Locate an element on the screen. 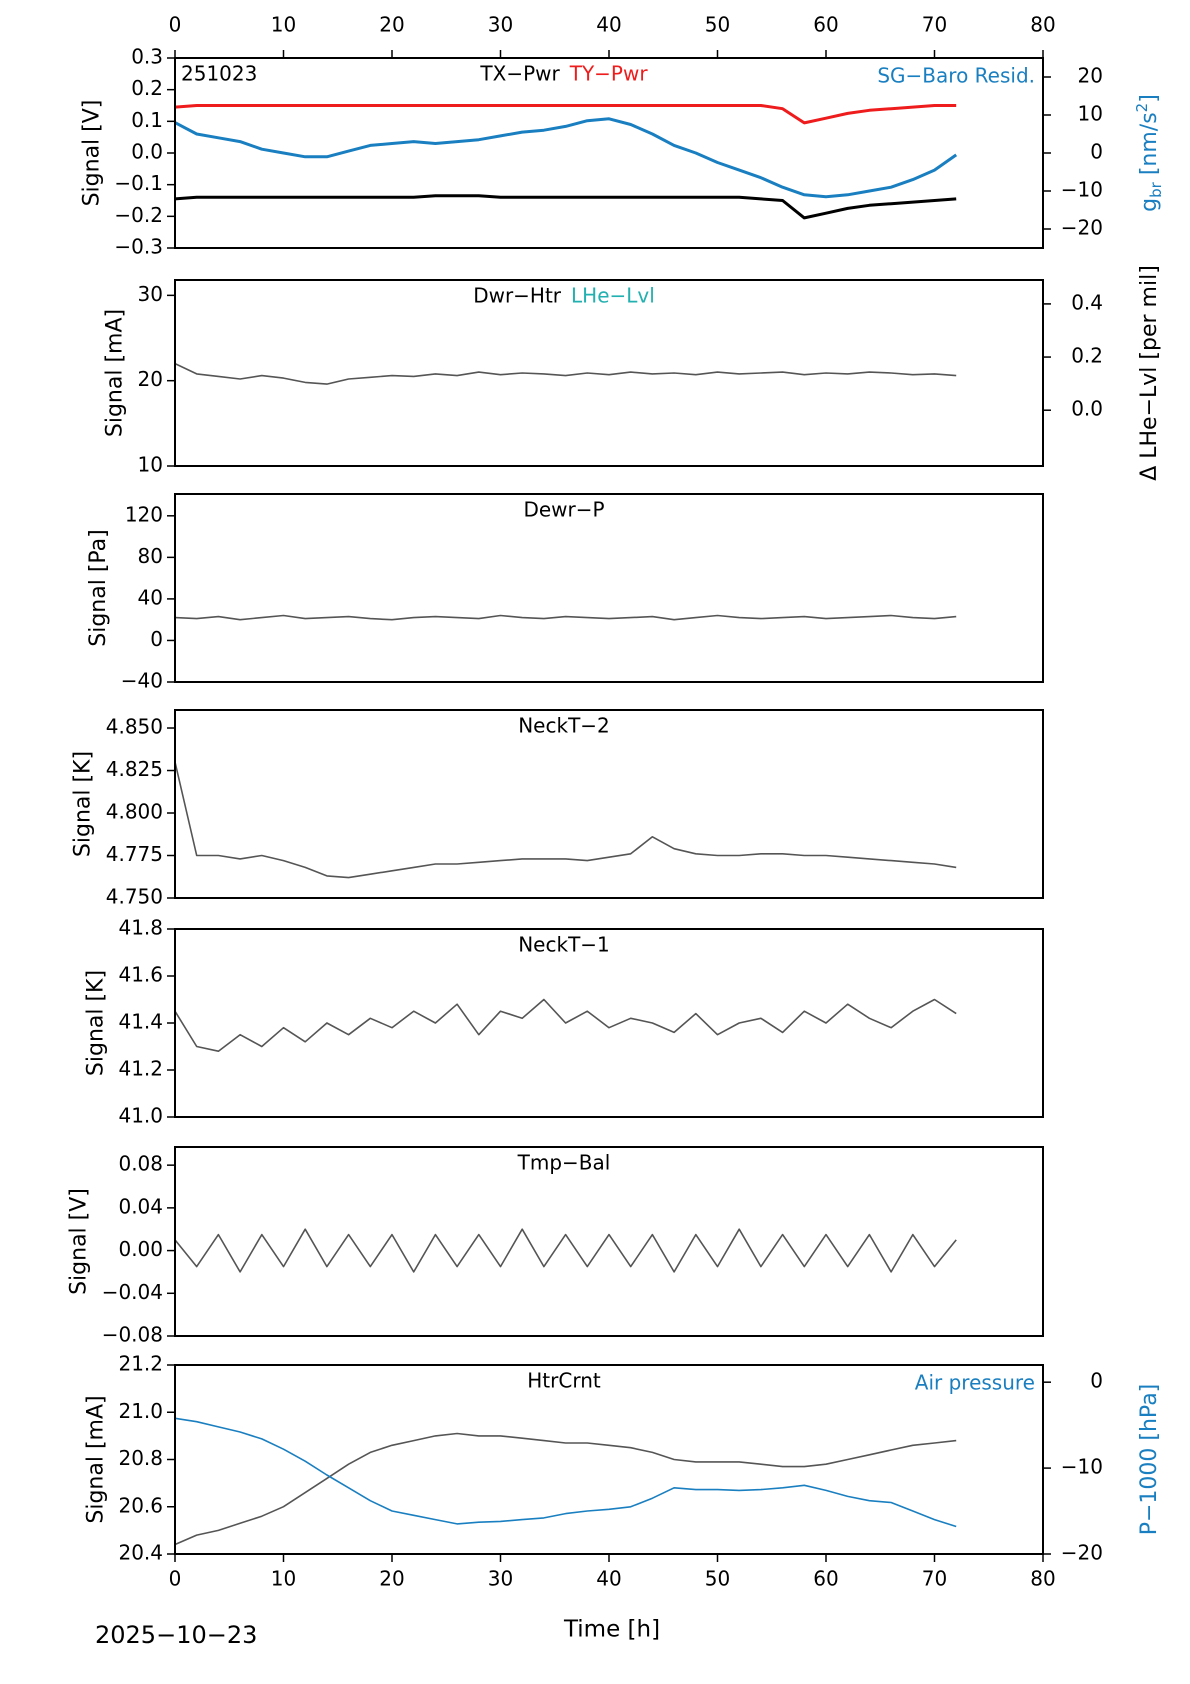 The image size is (1190, 1684). legend-label: Air pressure is located at coordinates (975, 1383).